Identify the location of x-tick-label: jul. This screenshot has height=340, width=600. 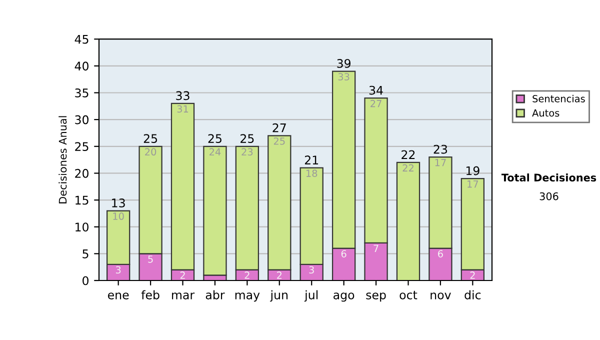
(311, 296).